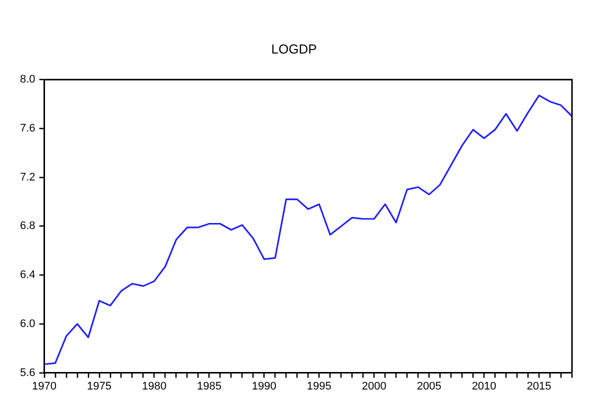 This screenshot has width=596, height=405. Describe the element at coordinates (484, 386) in the screenshot. I see `x-tick-label: 2010` at that location.